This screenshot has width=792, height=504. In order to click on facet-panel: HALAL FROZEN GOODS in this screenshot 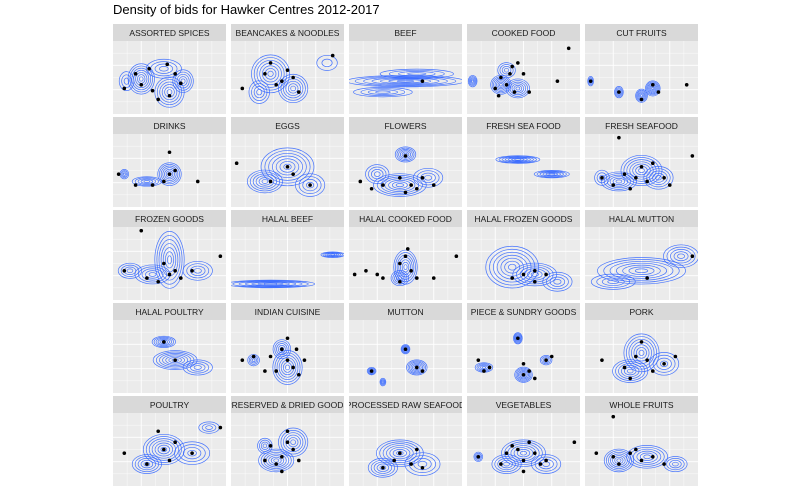, I will do `click(523, 255)`.